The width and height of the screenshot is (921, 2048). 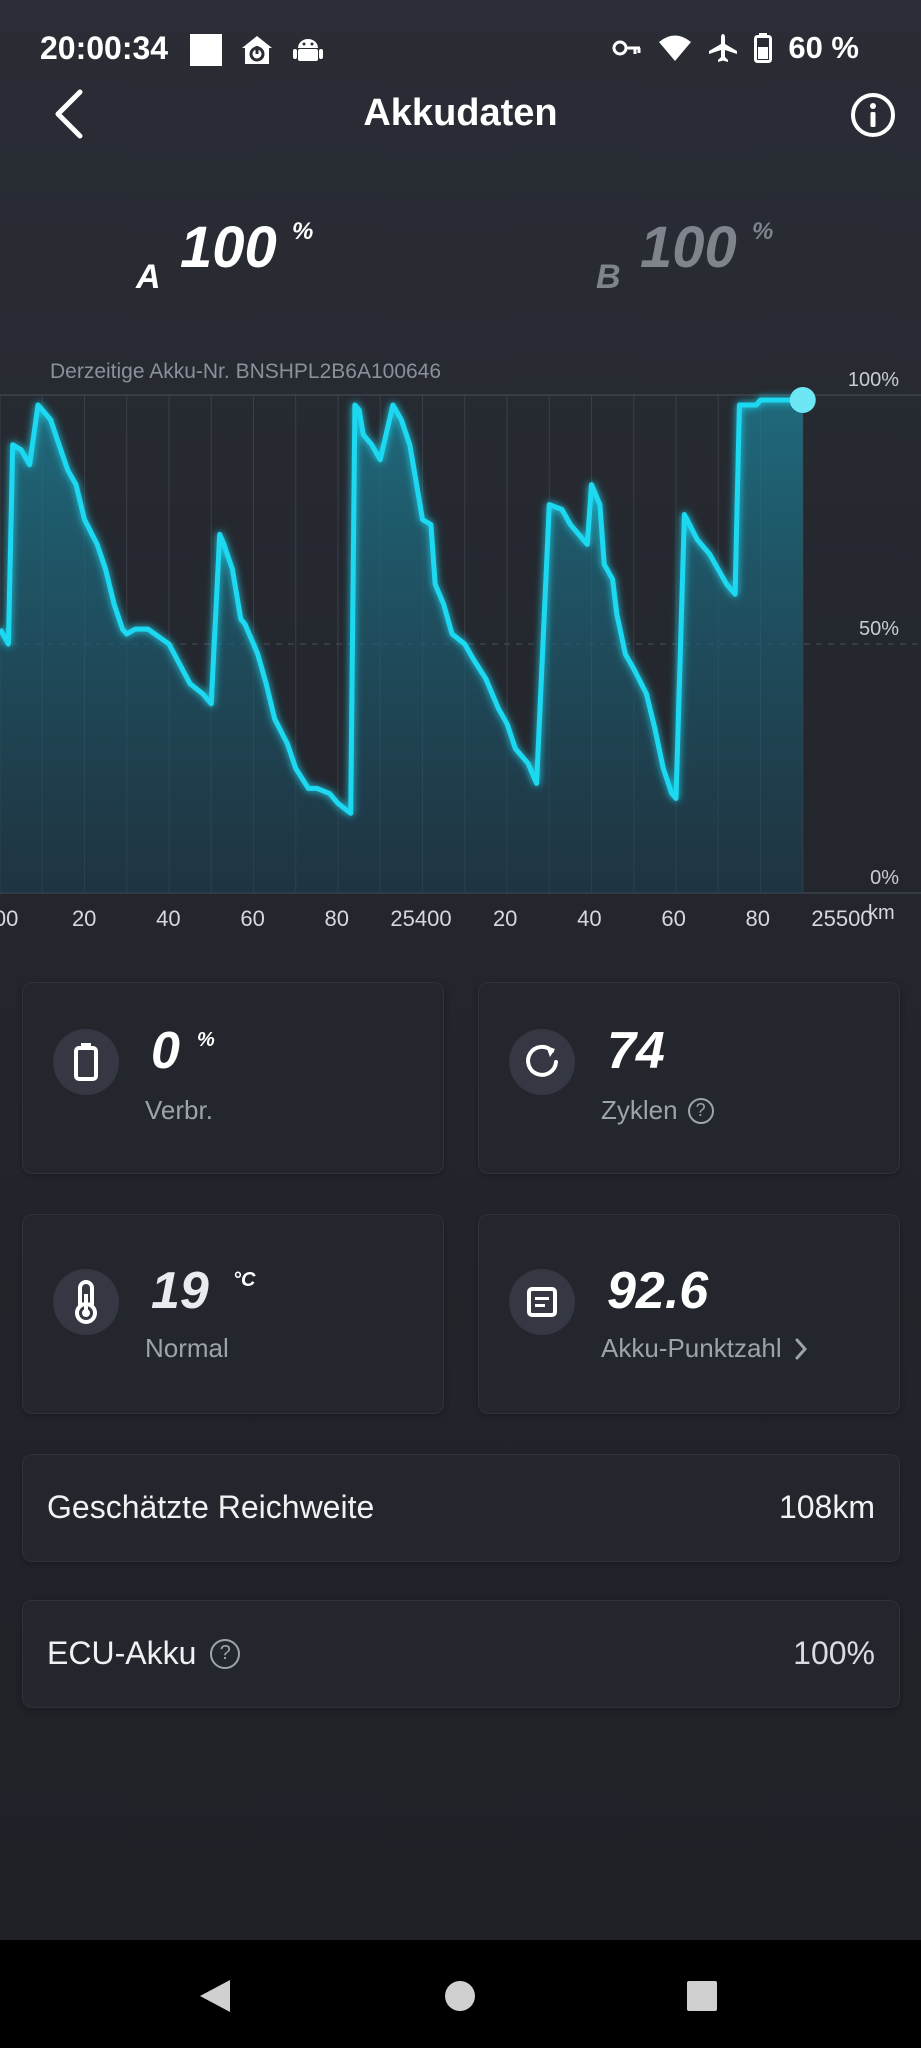 What do you see at coordinates (873, 380) in the screenshot?
I see `y-tick-label: 100%` at bounding box center [873, 380].